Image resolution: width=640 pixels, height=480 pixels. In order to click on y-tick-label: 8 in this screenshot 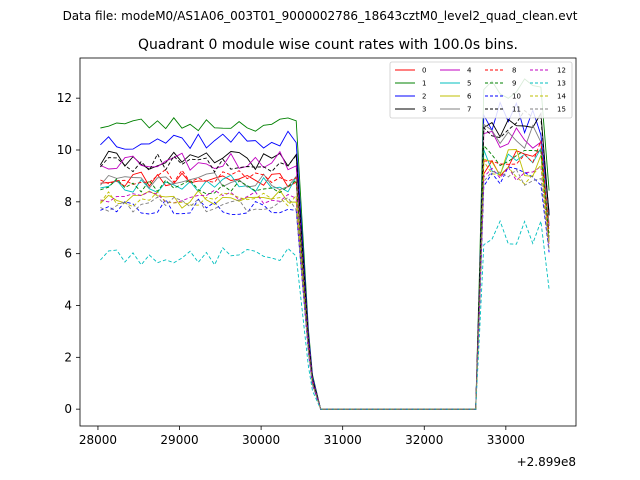, I will do `click(68, 202)`.